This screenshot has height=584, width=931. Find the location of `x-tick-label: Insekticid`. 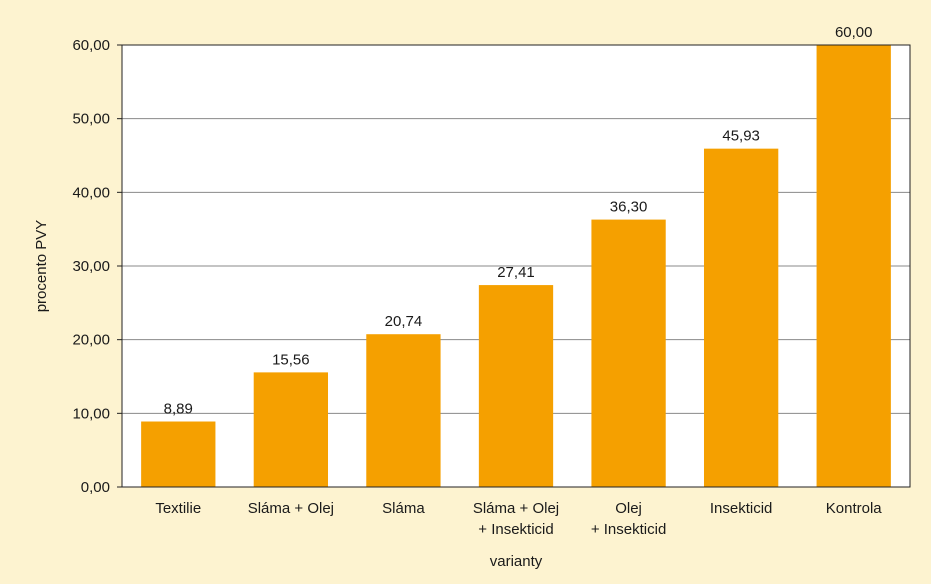

x-tick-label: Insekticid is located at coordinates (741, 508).